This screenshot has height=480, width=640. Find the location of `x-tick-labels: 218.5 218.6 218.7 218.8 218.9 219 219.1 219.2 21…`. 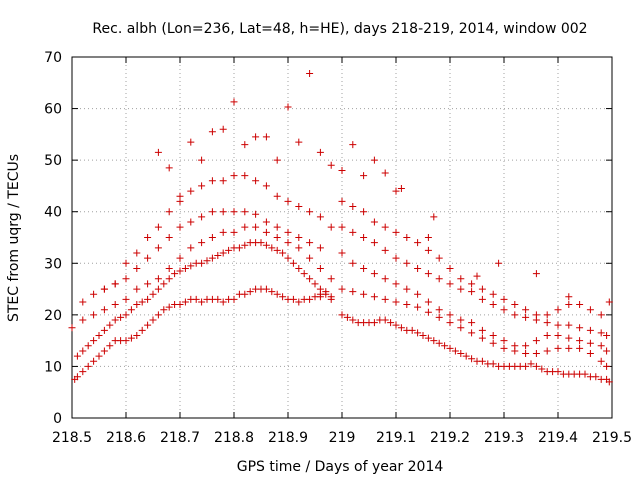

x-tick-labels: 218.5 218.6 218.7 218.8 218.9 219 219.1 219.2 21… is located at coordinates (342, 438).